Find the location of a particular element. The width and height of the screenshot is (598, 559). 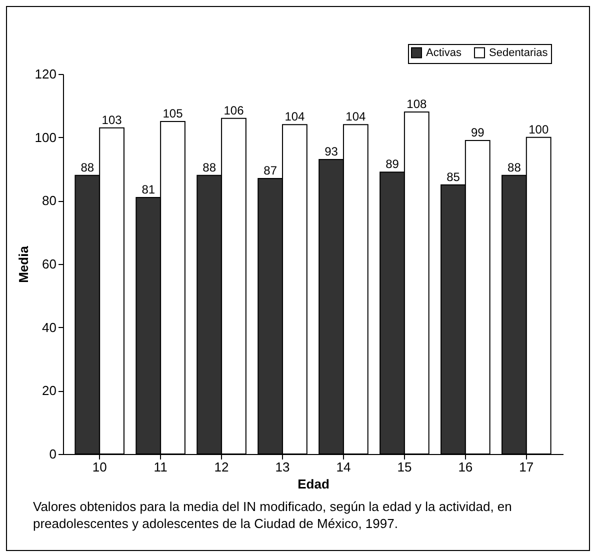

data-label: 93 is located at coordinates (331, 151).